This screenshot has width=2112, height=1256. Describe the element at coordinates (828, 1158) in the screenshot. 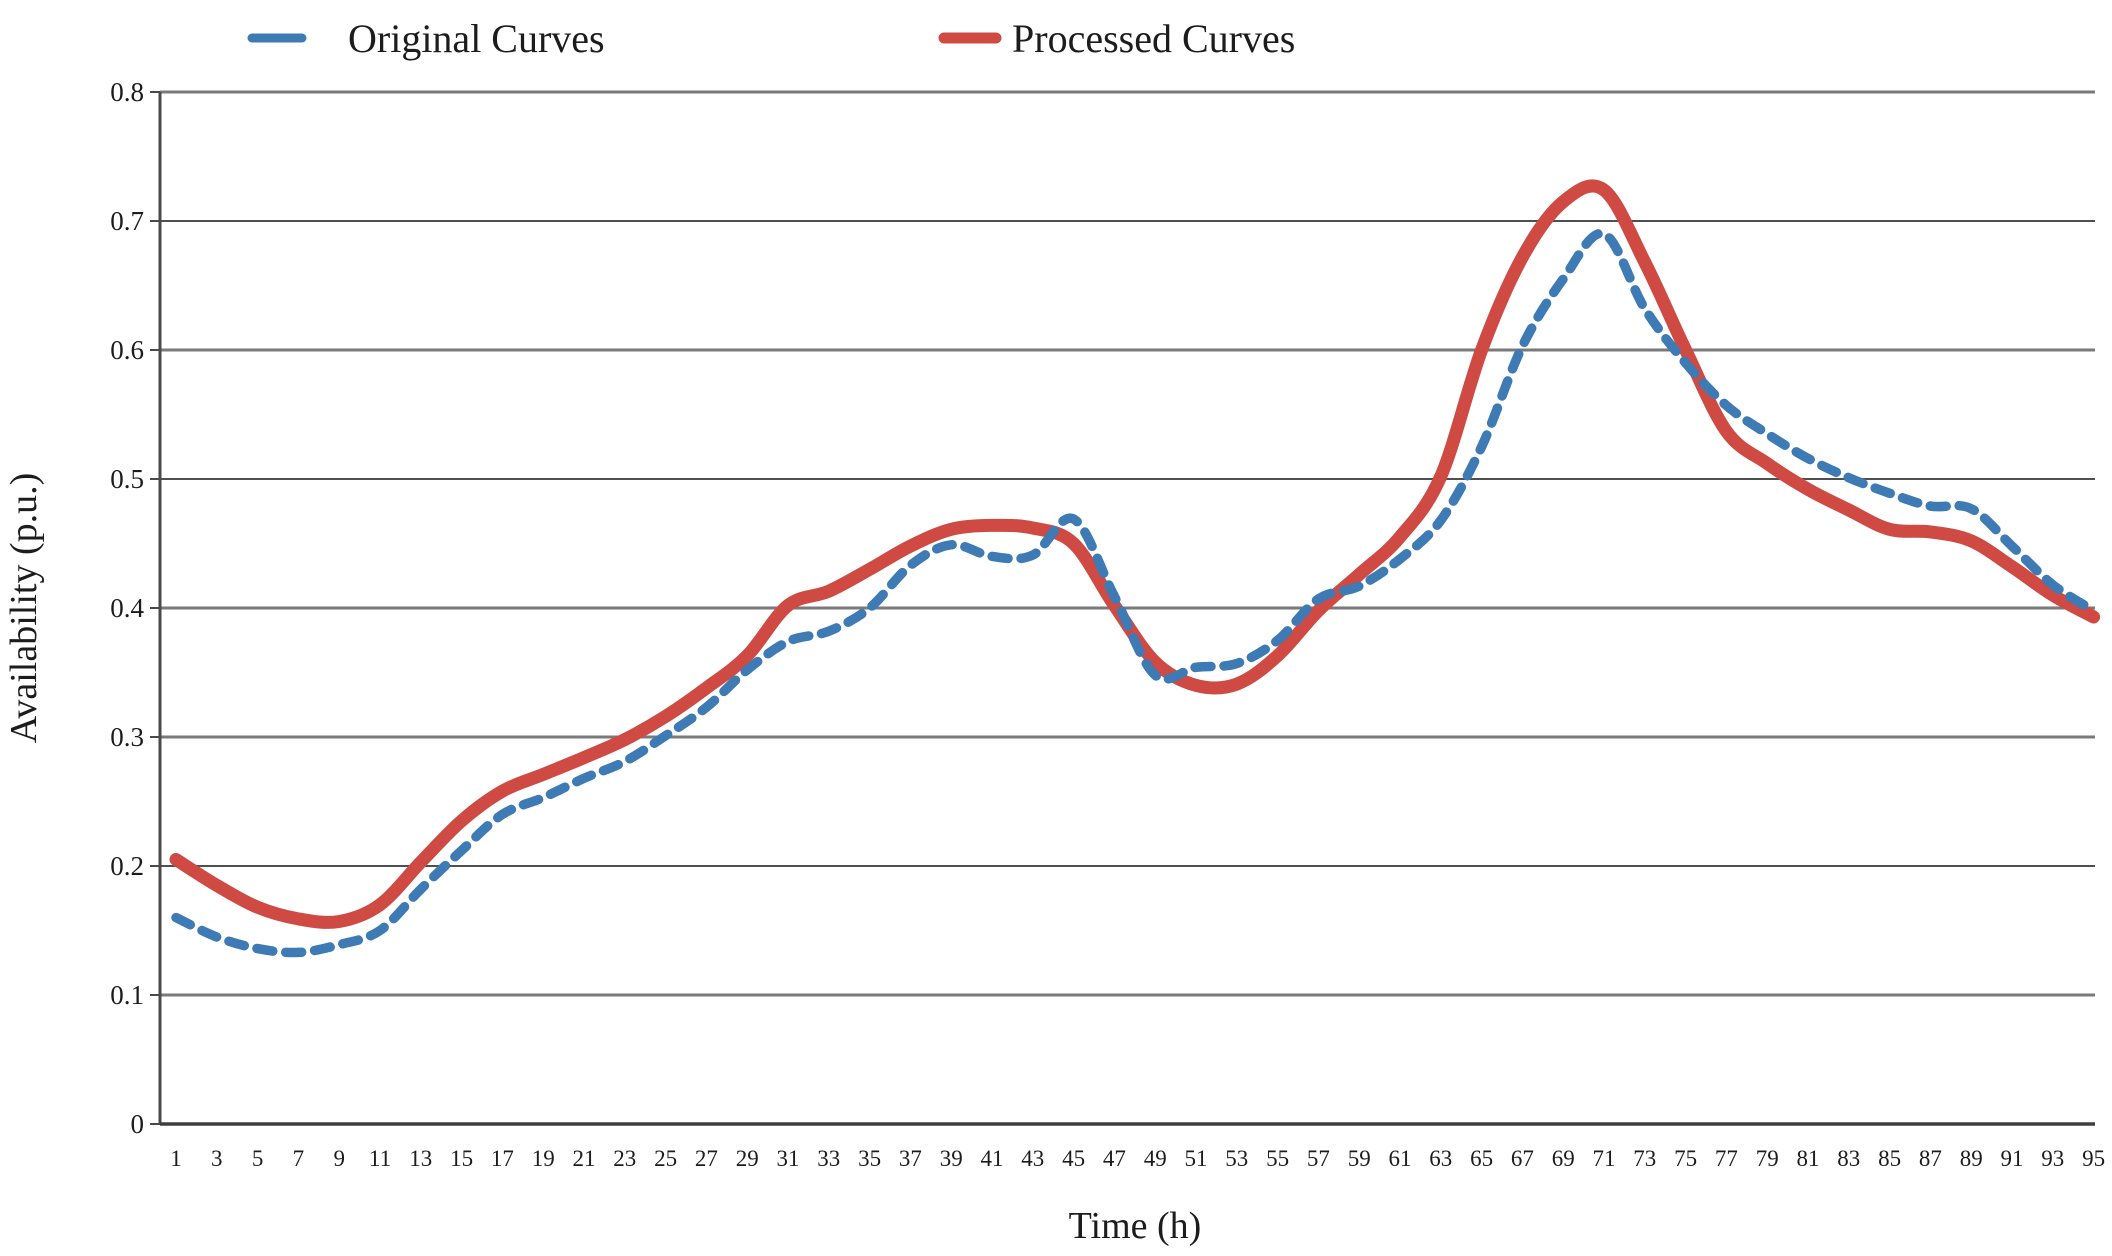

I see `x-axis-tick-label: 33` at that location.